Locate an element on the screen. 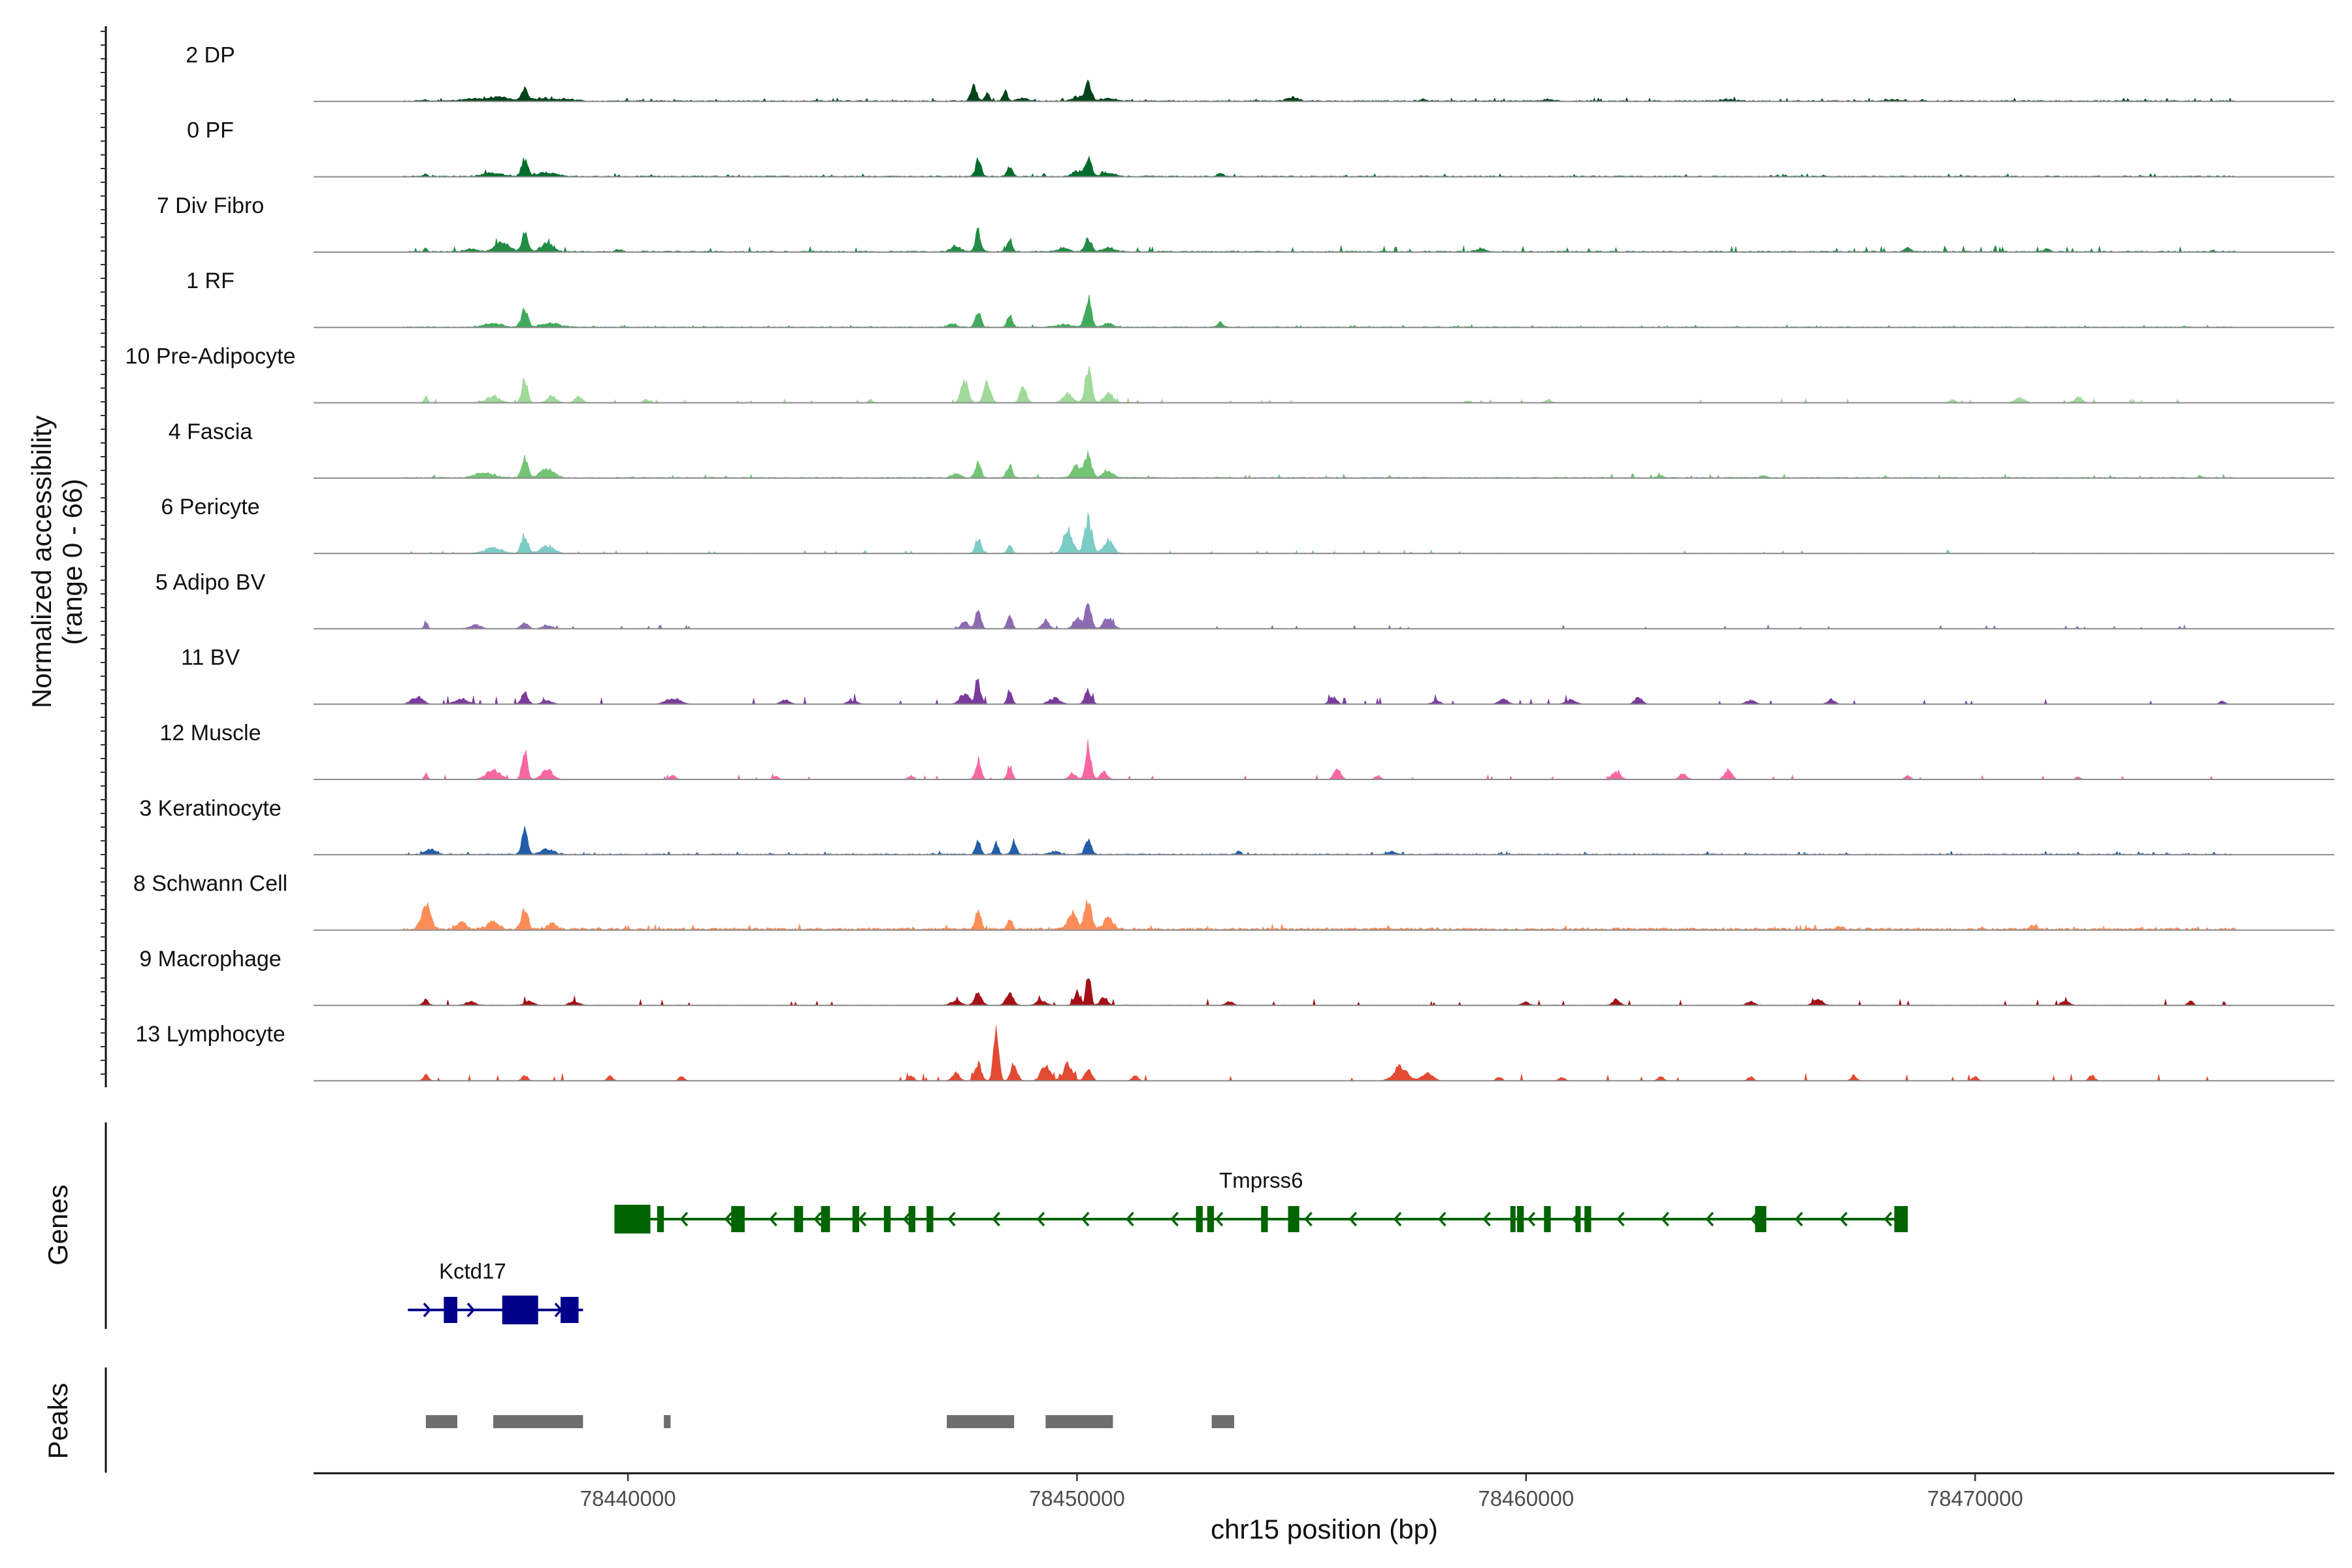  y-axis-title-line2: (range 0 - 66) is located at coordinates (72, 562).